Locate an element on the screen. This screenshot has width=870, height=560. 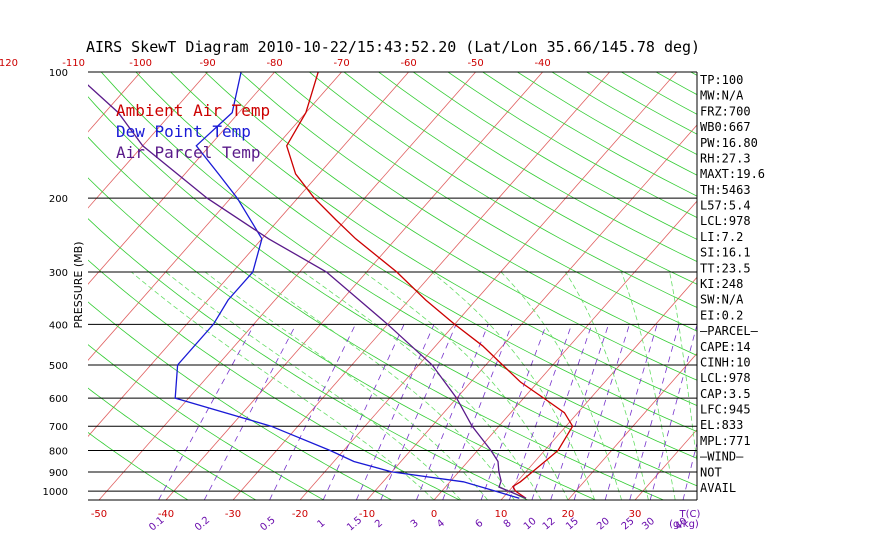
top-temp-tick-label: -40 is located at coordinates (542, 63).